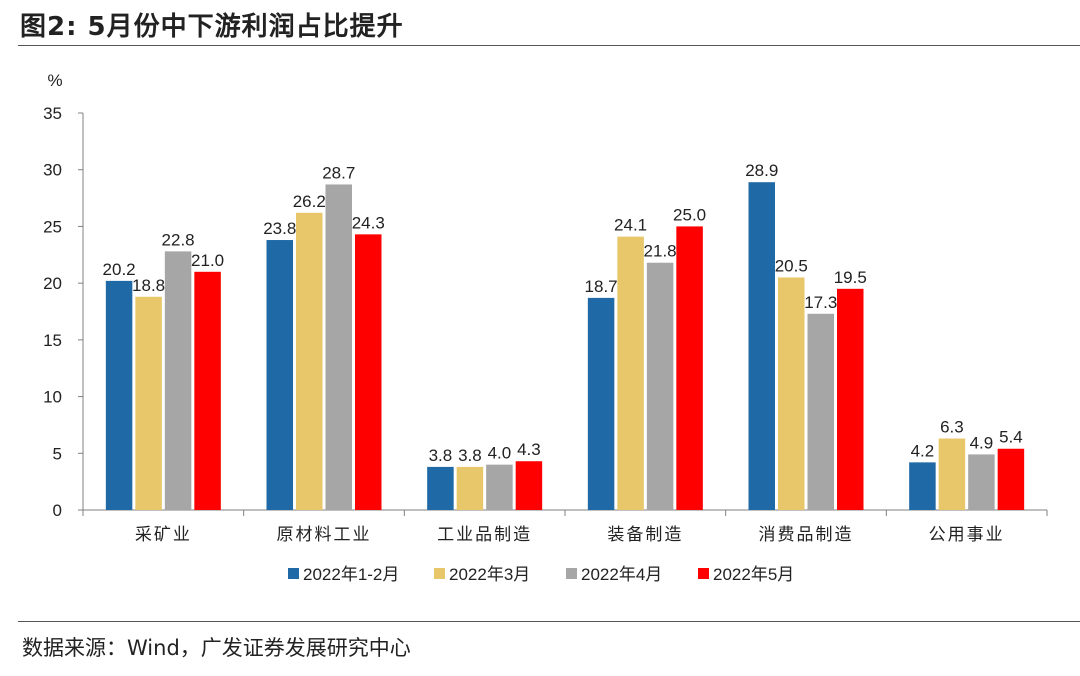  What do you see at coordinates (52, 340) in the screenshot?
I see `y-tick-label: 15` at bounding box center [52, 340].